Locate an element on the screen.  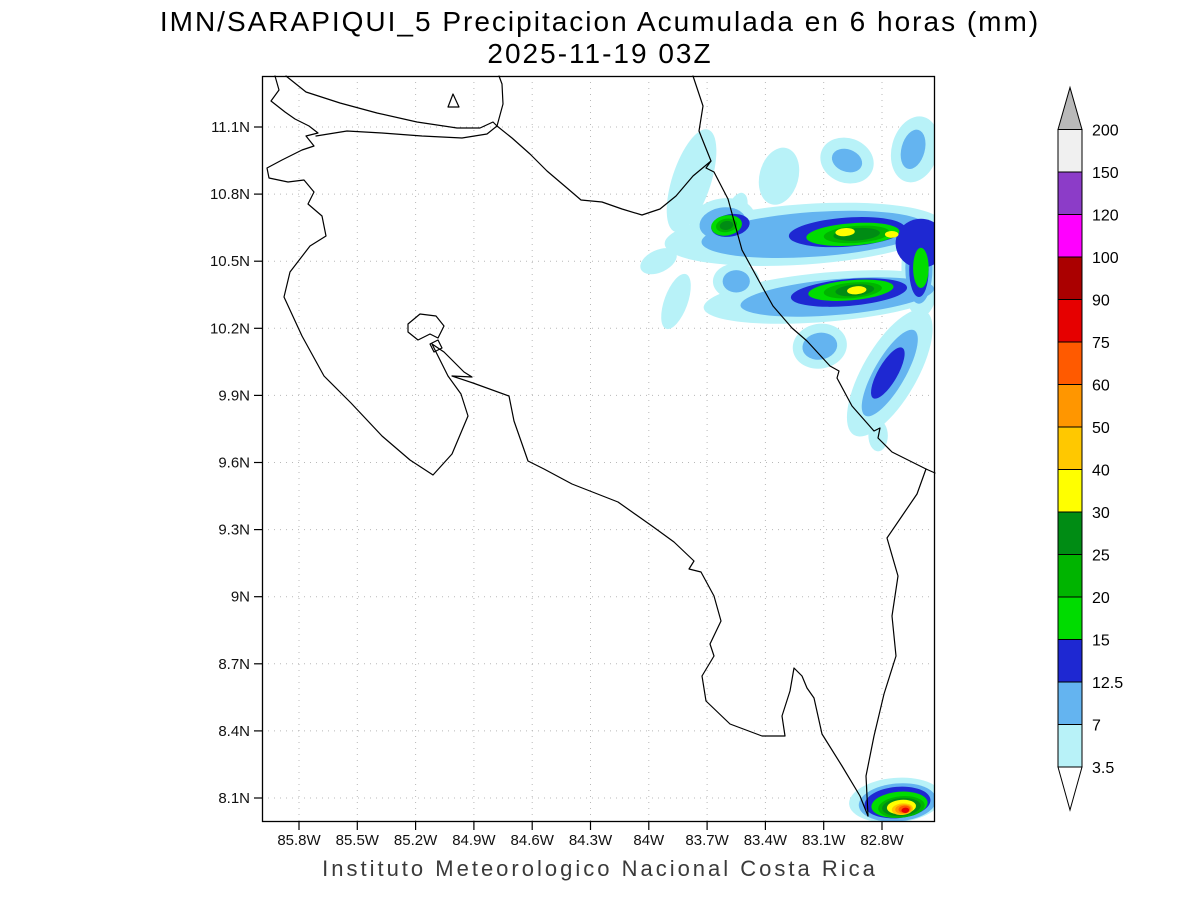
colorbar-level-label: 200 is located at coordinates (1105, 131).